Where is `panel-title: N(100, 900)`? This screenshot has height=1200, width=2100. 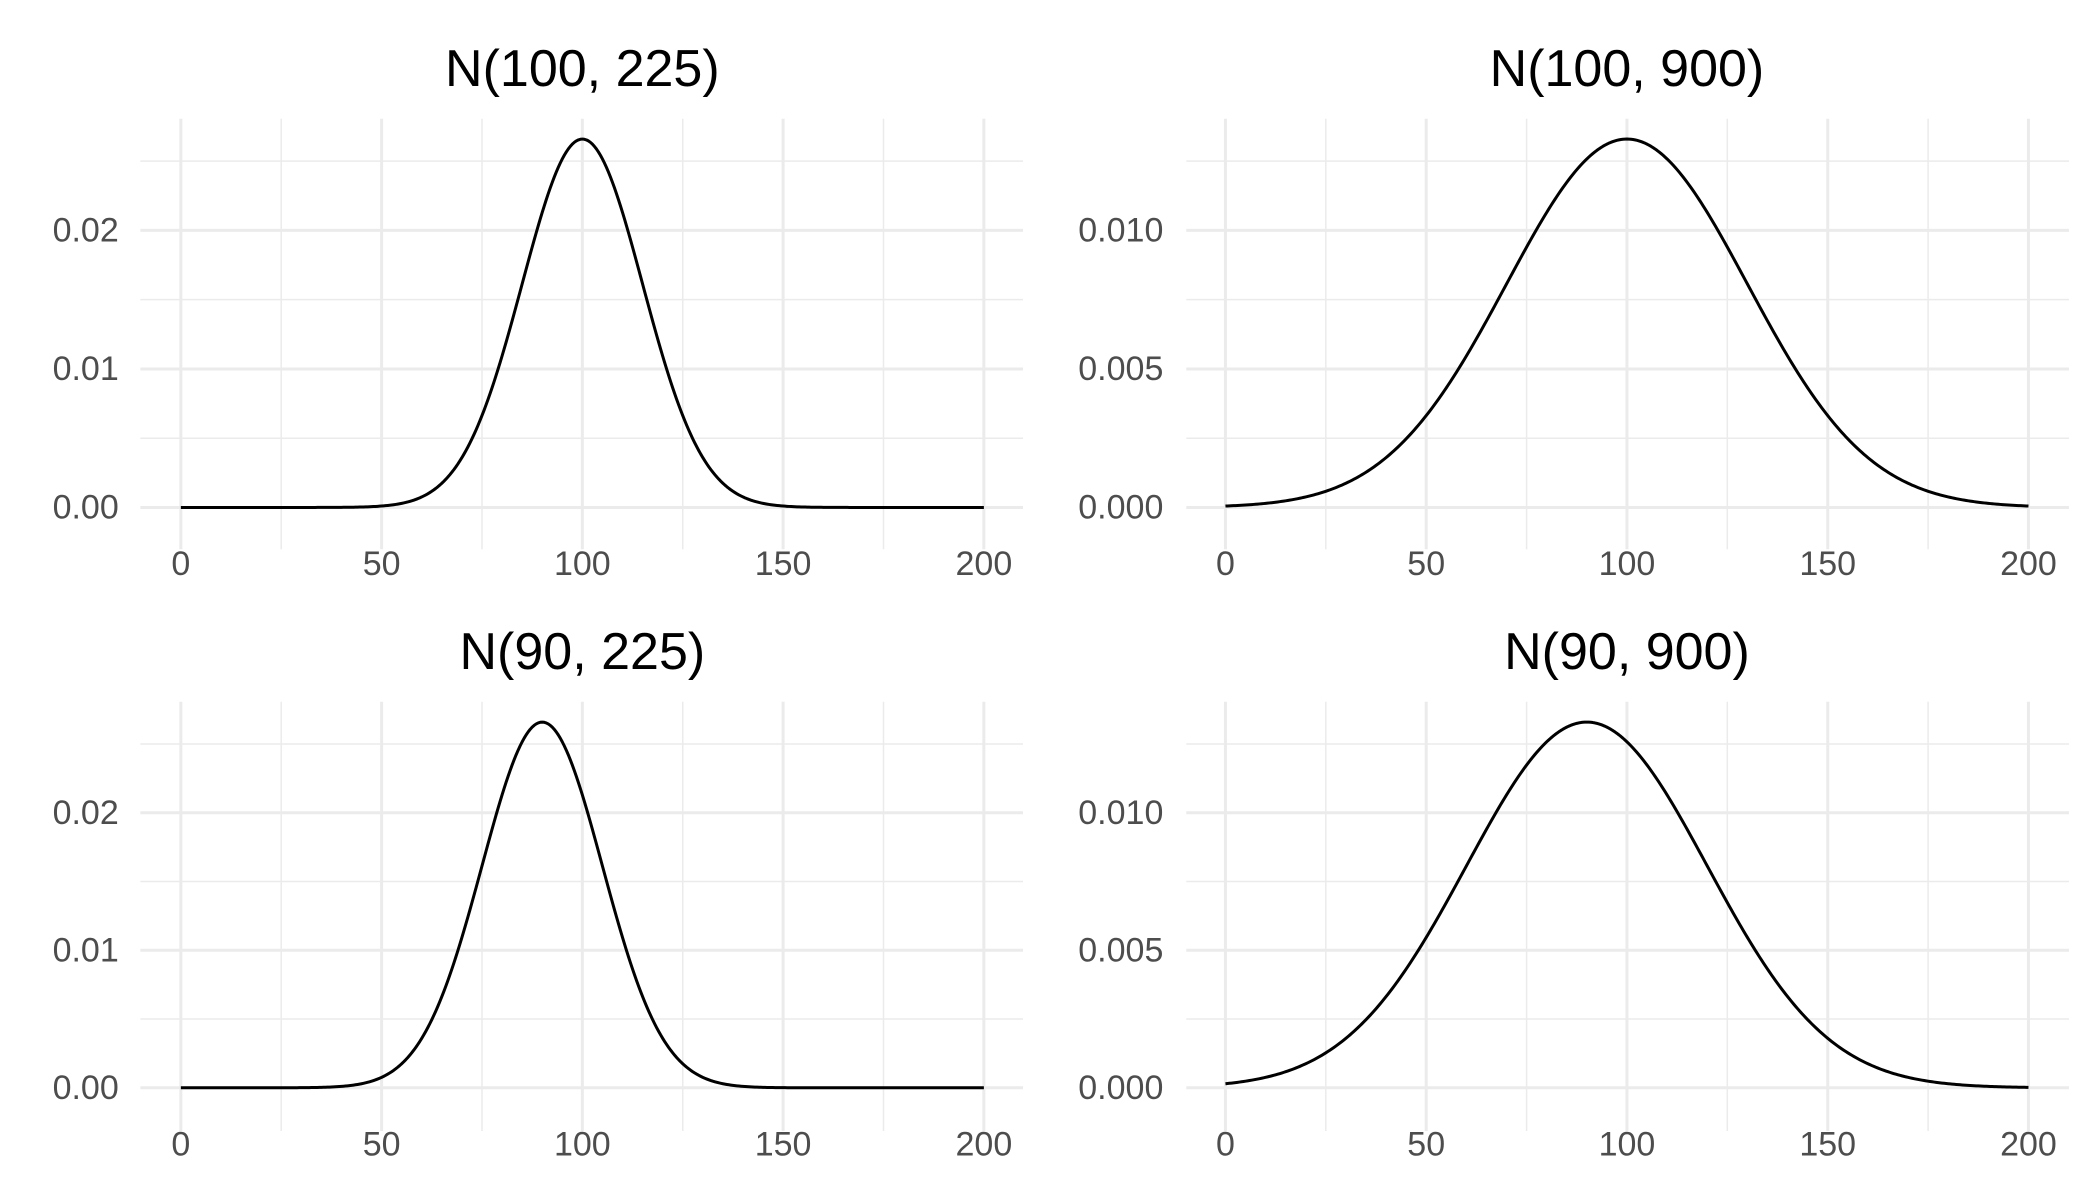 panel-title: N(100, 900) is located at coordinates (1627, 69).